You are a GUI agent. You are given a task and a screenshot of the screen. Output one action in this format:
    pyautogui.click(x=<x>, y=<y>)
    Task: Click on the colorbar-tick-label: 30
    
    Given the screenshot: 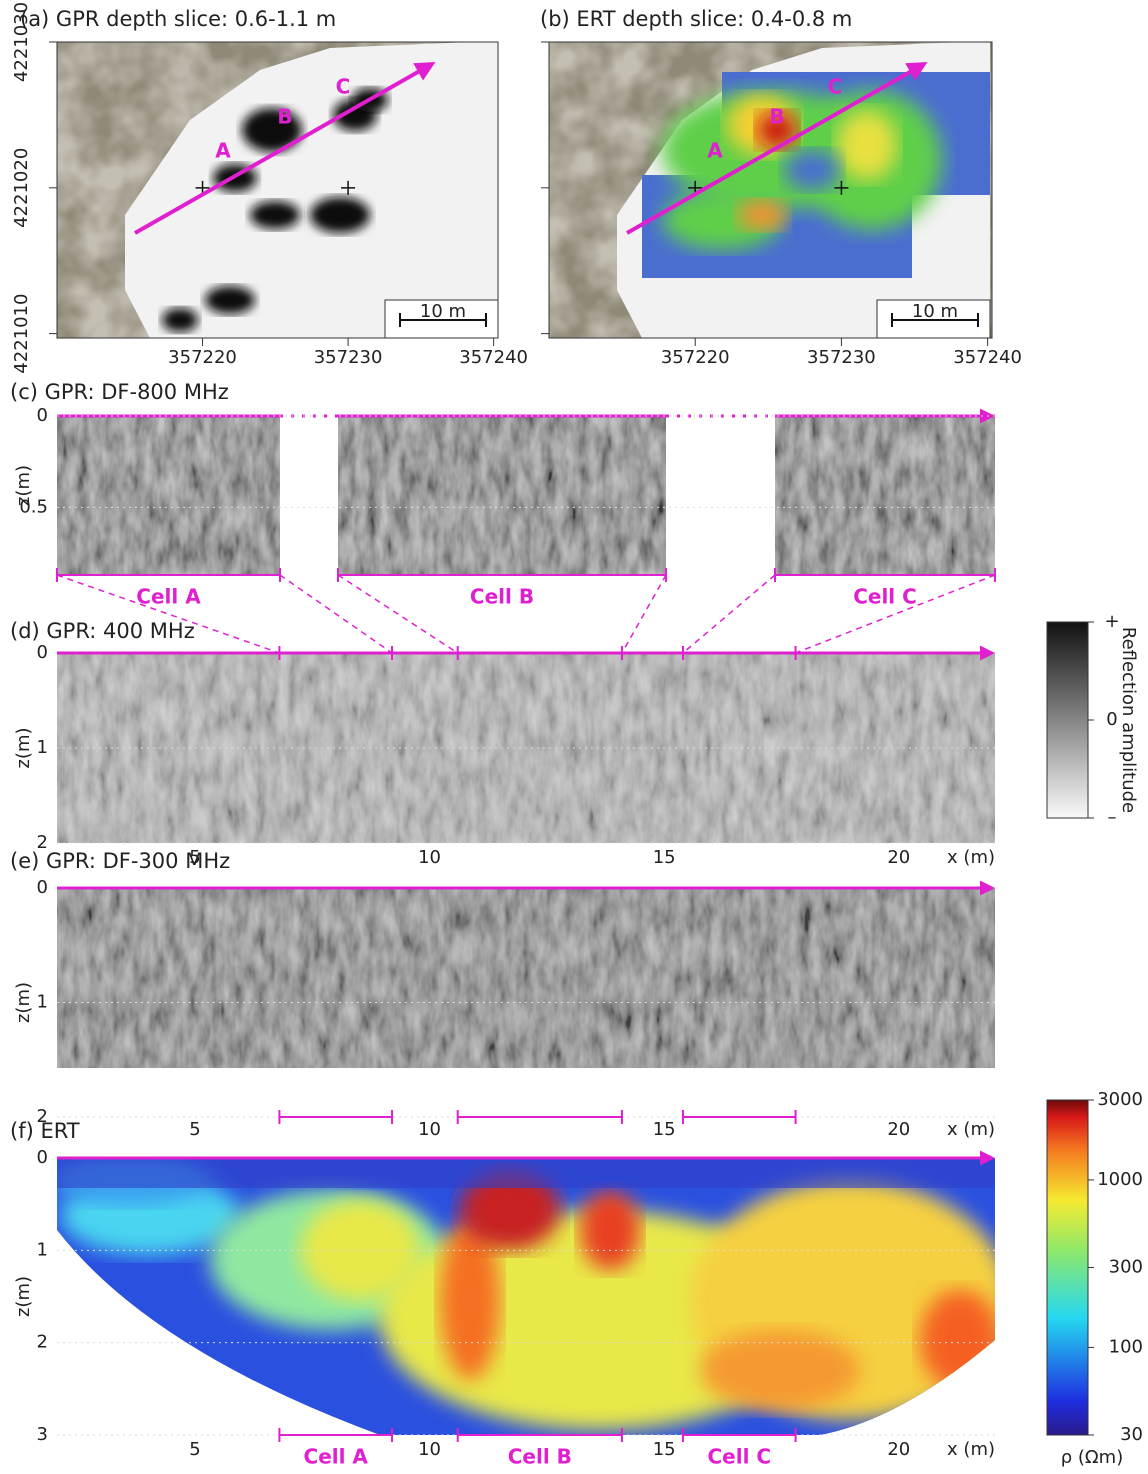 What is the action you would take?
    pyautogui.click(x=1131, y=1434)
    